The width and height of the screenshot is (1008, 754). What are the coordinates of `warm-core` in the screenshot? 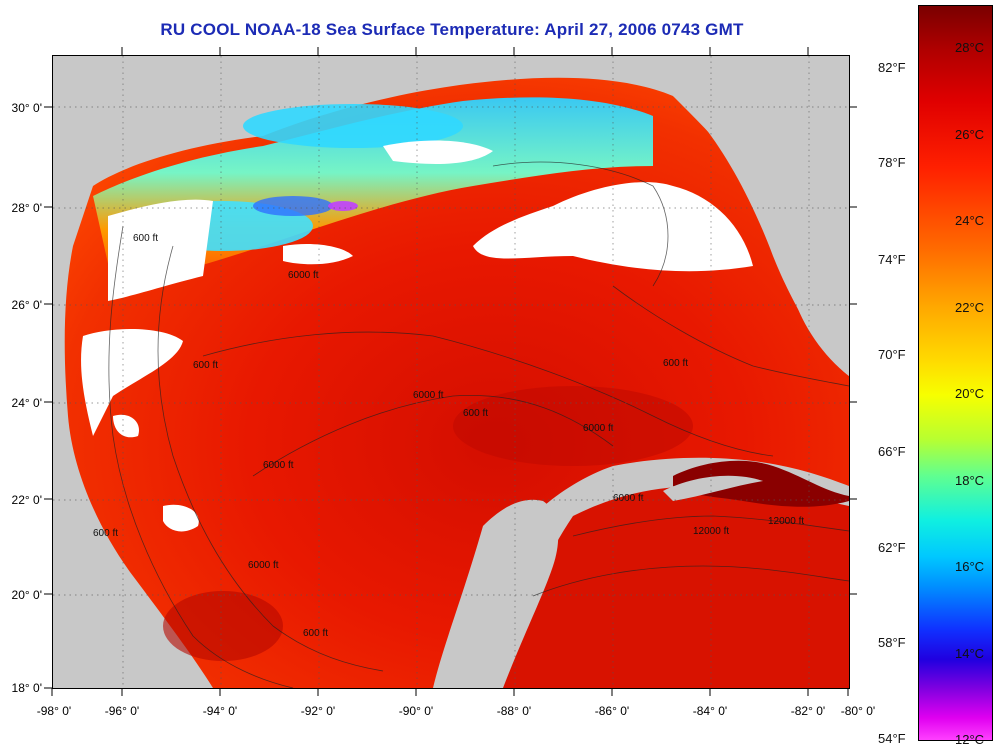 It's located at (223, 626).